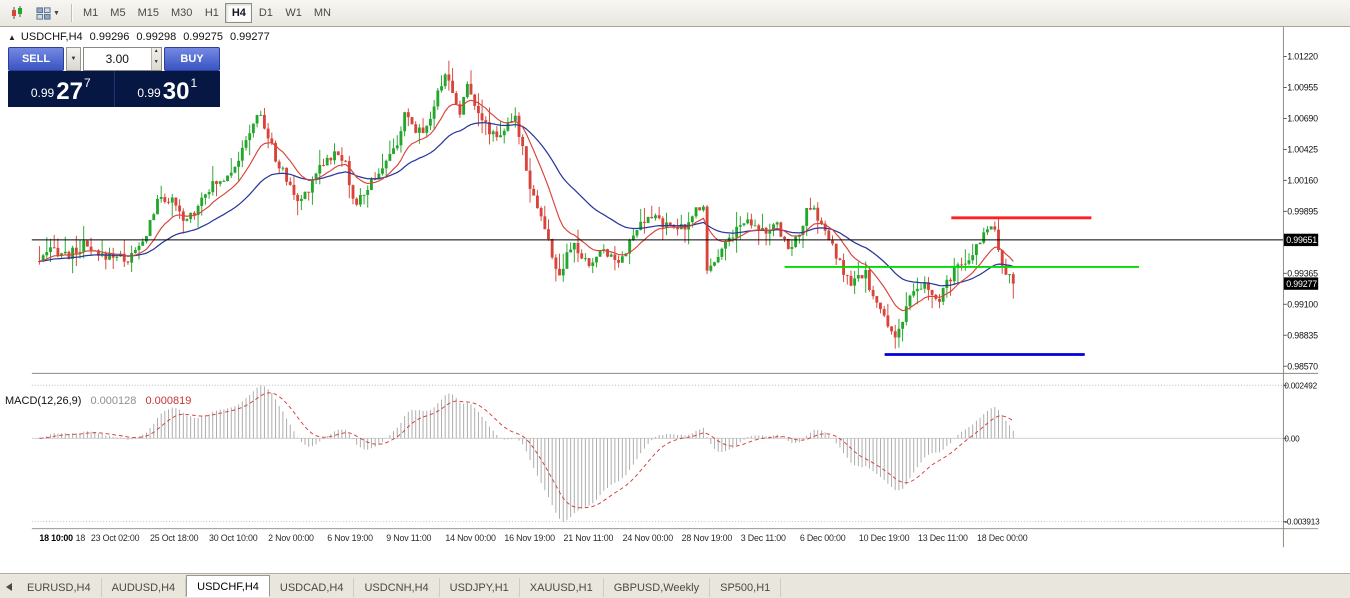 The image size is (1350, 598). Describe the element at coordinates (1302, 119) in the screenshot. I see `svg-text: 1.00690` at that location.